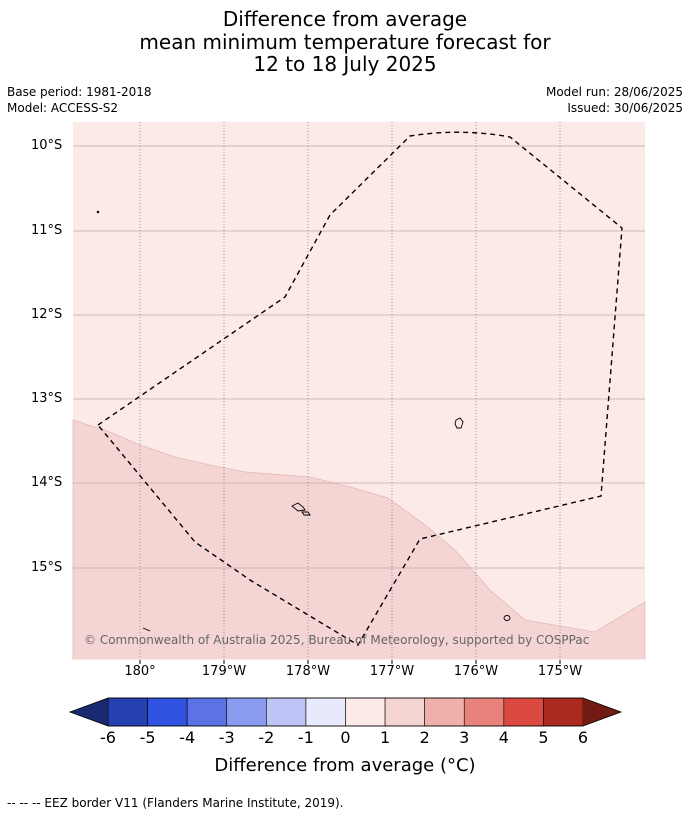  Describe the element at coordinates (385, 737) in the screenshot. I see `colorbar-tick-label: 1` at that location.